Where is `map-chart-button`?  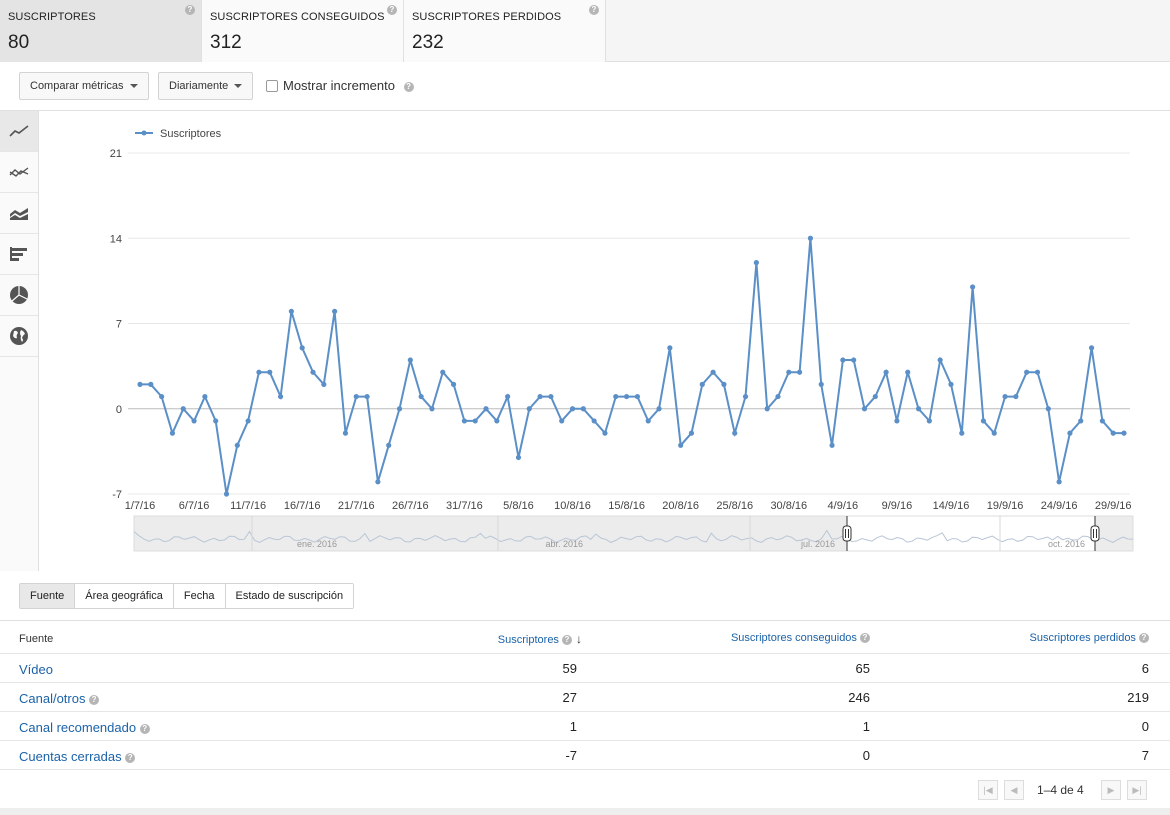
map-chart-button is located at coordinates (19, 336).